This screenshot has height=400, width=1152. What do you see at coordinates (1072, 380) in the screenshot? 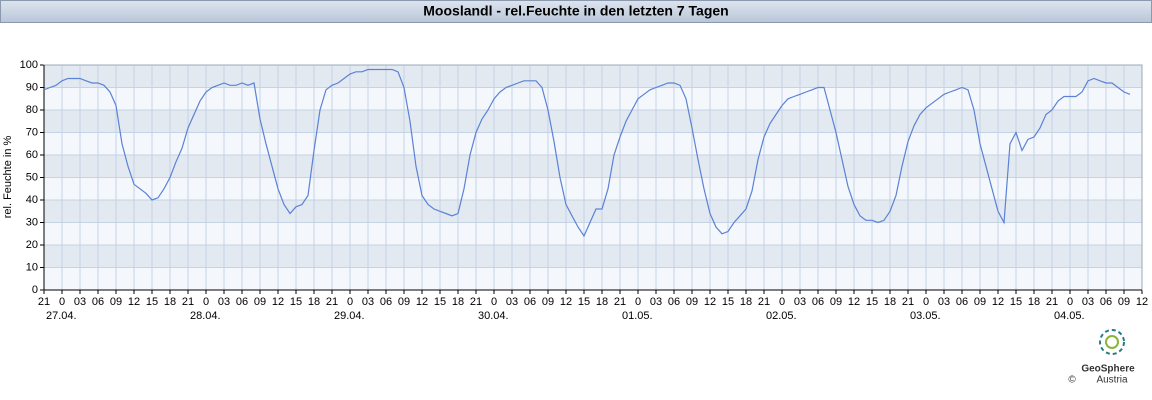
I see `copyright: ©` at bounding box center [1072, 380].